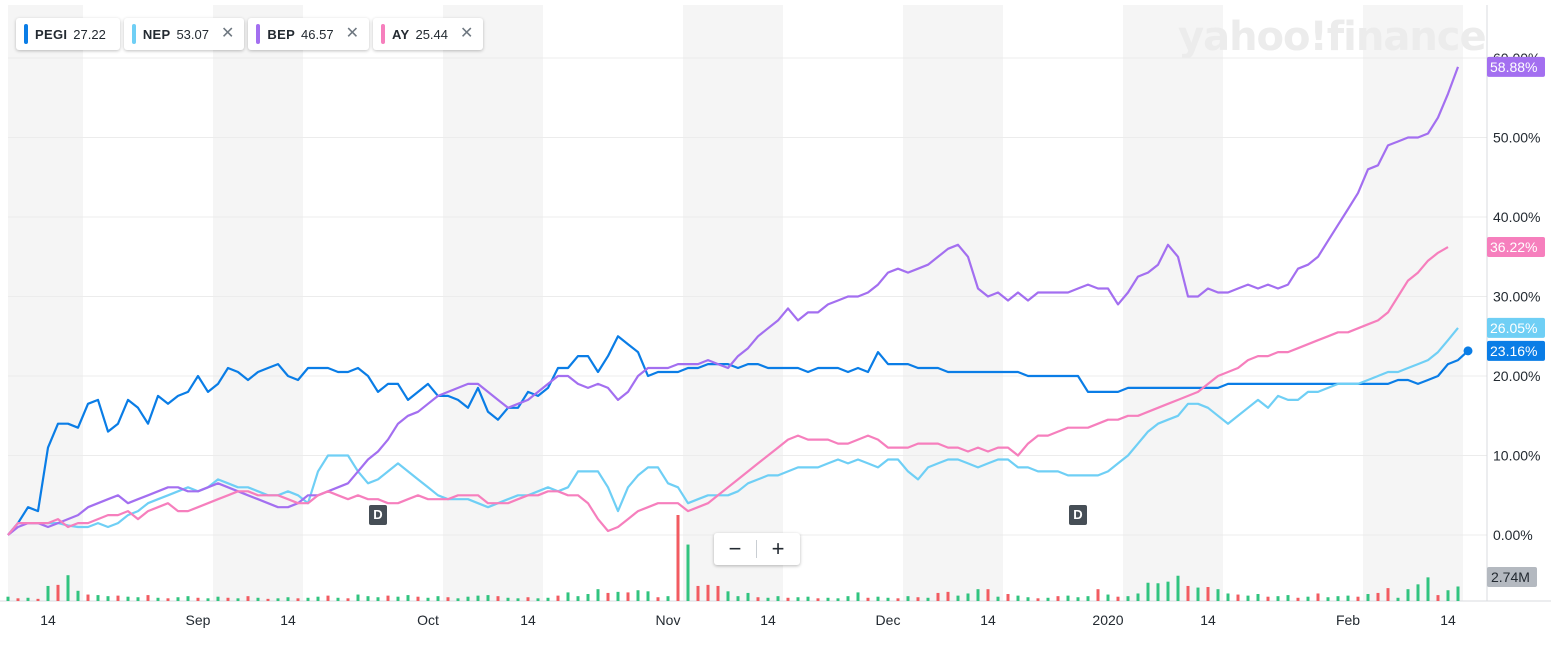 The width and height of the screenshot is (1551, 646). What do you see at coordinates (735, 548) in the screenshot?
I see `zoom-out-button: −` at bounding box center [735, 548].